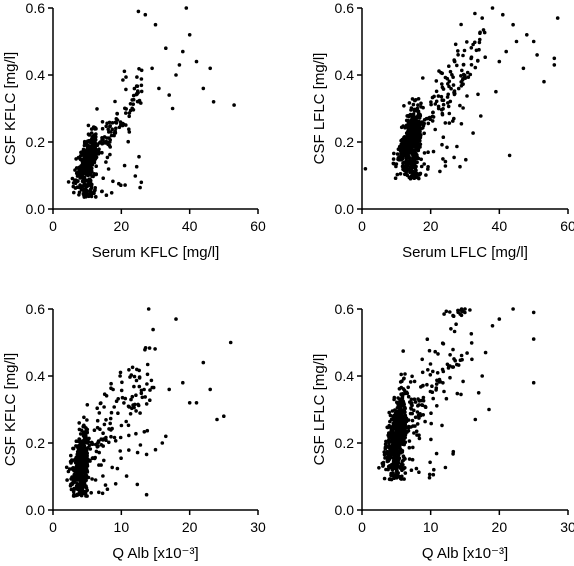 This screenshot has height=566, width=574. What do you see at coordinates (345, 443) in the screenshot?
I see `y-tick-label: 0.2` at bounding box center [345, 443].